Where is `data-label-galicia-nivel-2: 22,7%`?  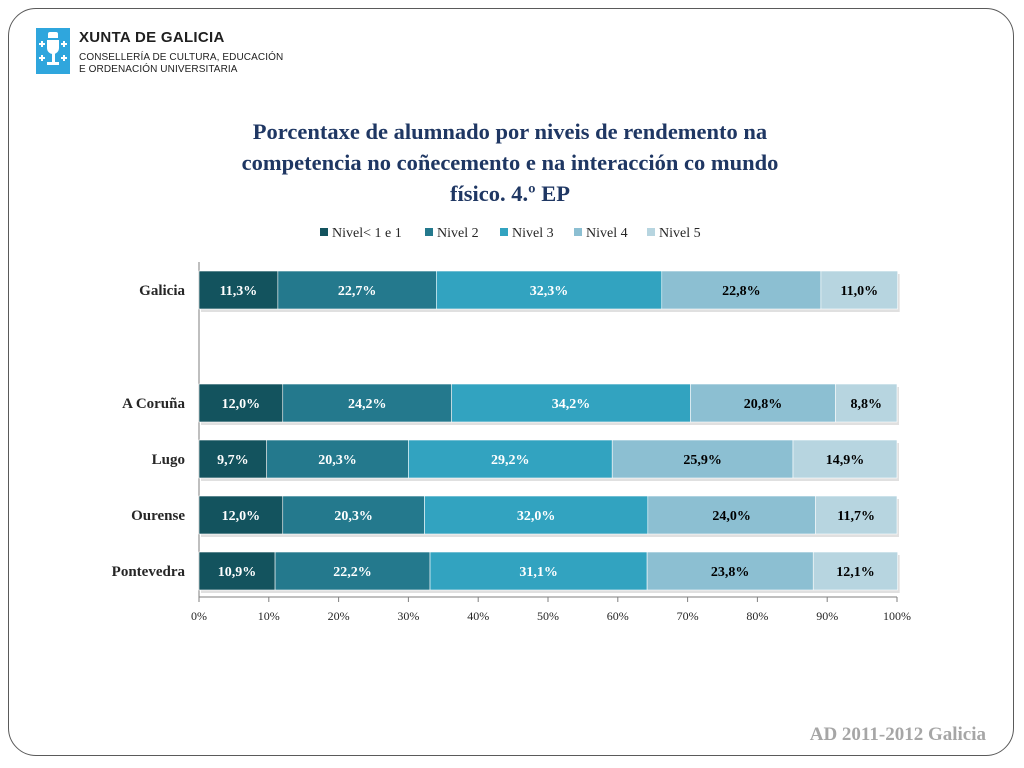
data-label-galicia-nivel-2: 22,7% is located at coordinates (357, 291).